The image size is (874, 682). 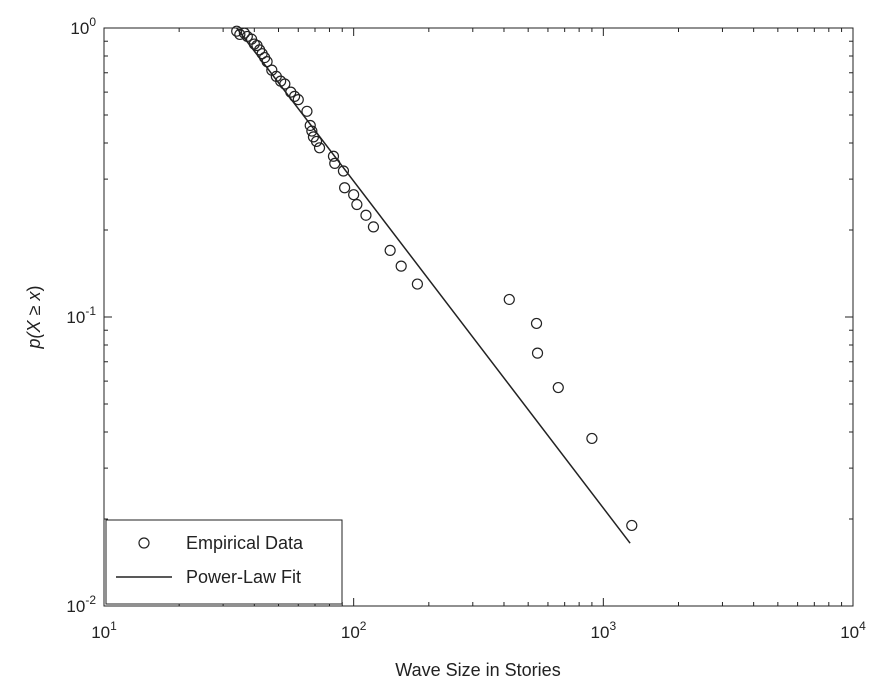 I want to click on legend-label-fit: Power-Law Fit, so click(x=243, y=577).